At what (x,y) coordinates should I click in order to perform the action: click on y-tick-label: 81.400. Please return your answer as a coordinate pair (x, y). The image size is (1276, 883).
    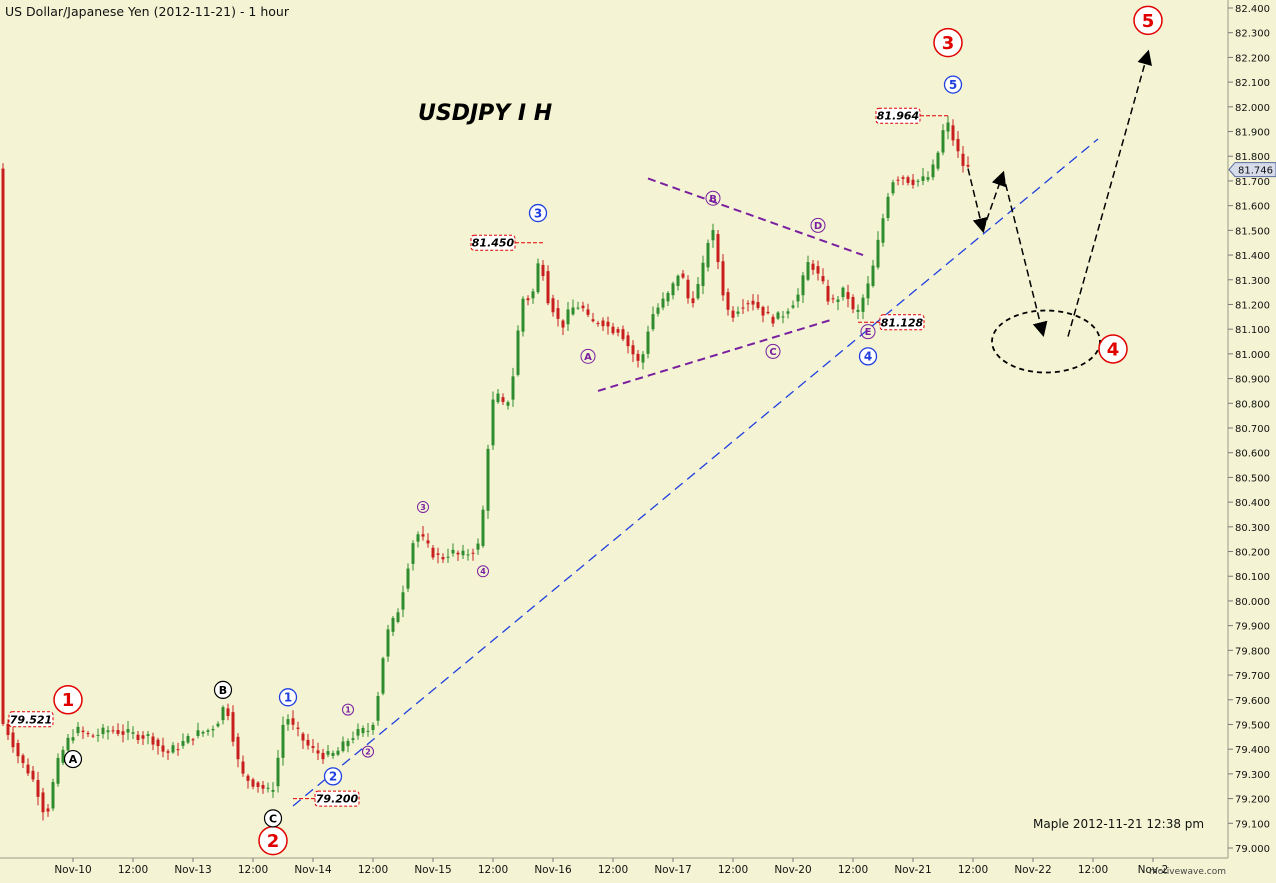
    Looking at the image, I should click on (1252, 256).